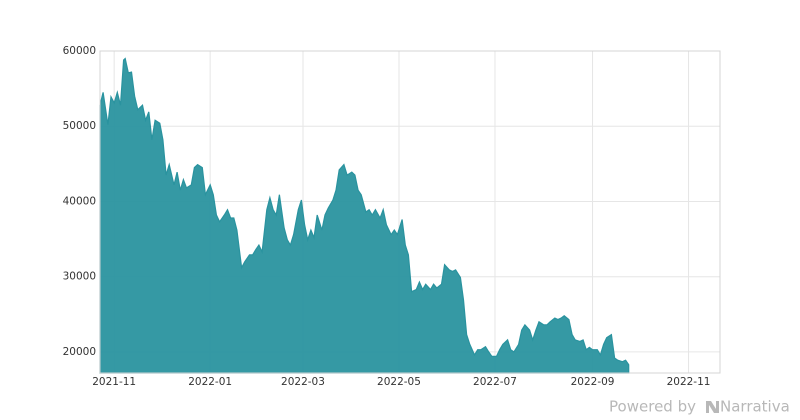 The image size is (800, 420). Describe the element at coordinates (79, 201) in the screenshot. I see `y-tick-label: 40000` at that location.